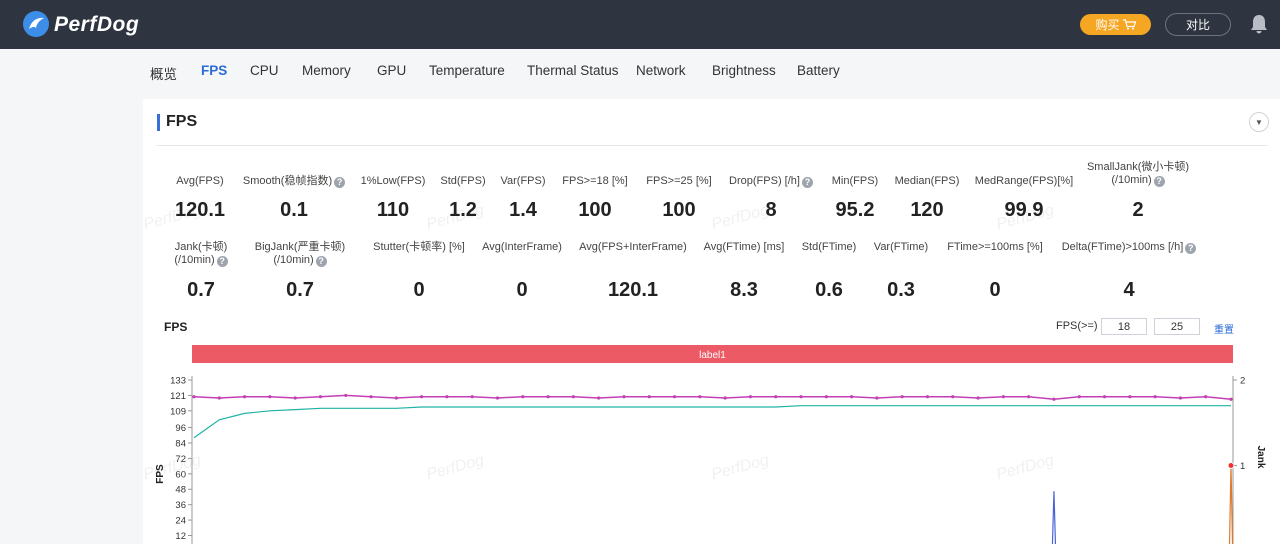 This screenshot has height=544, width=1280. What do you see at coordinates (1024, 181) in the screenshot?
I see `metric-label: MedRange(FPS)[%]` at bounding box center [1024, 181].